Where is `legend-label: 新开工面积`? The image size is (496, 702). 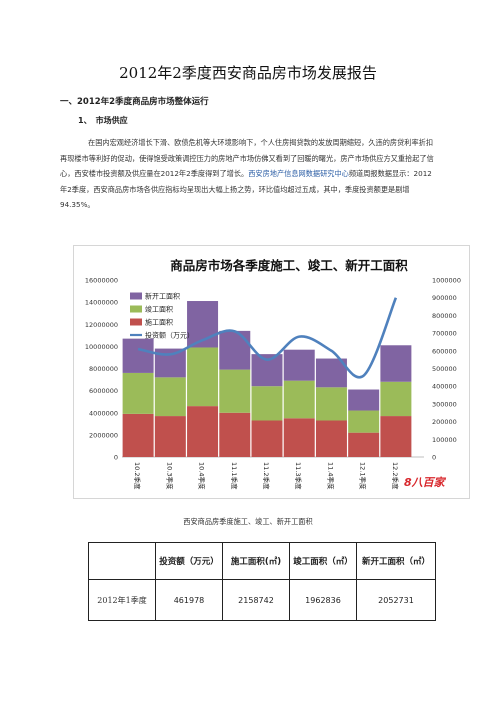
legend-label: 新开工面积 is located at coordinates (162, 296).